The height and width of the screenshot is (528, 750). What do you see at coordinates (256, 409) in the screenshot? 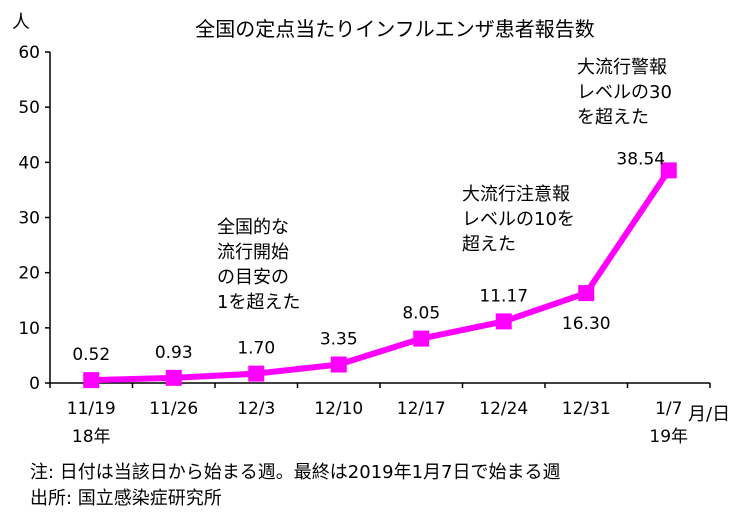
I see `x-tick-label: 12/3` at bounding box center [256, 409].